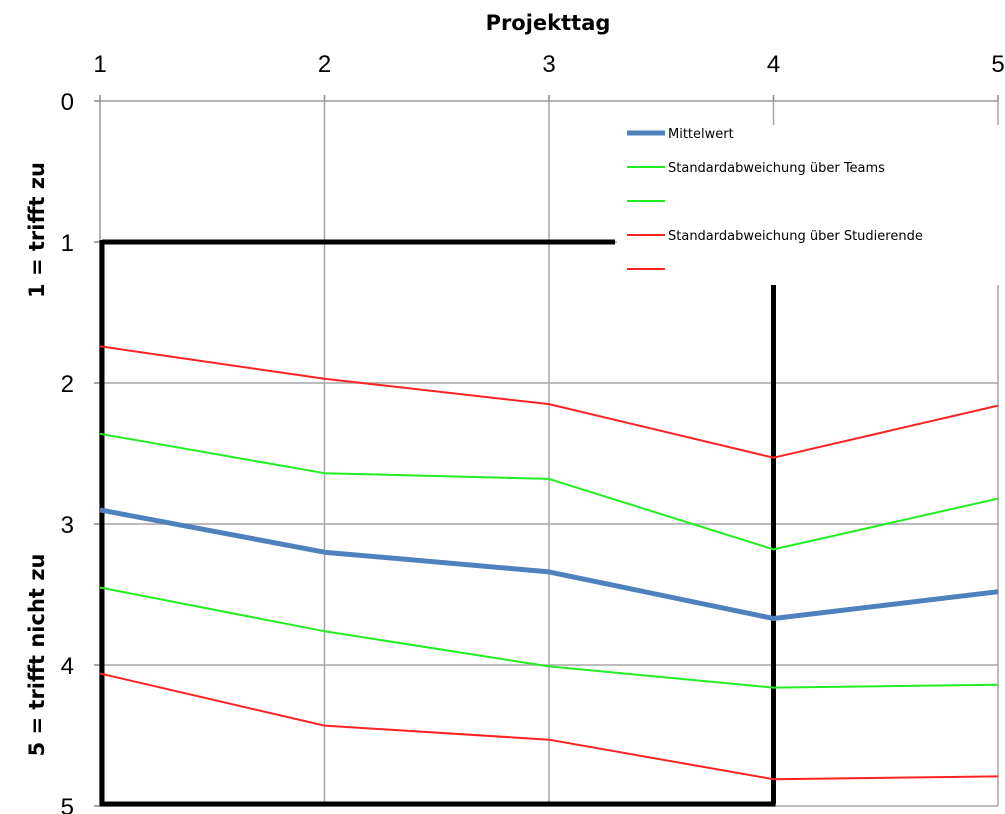 The image size is (1005, 814). What do you see at coordinates (795, 236) in the screenshot?
I see `legend-label-3: Standardabweichung über Studierende` at bounding box center [795, 236].